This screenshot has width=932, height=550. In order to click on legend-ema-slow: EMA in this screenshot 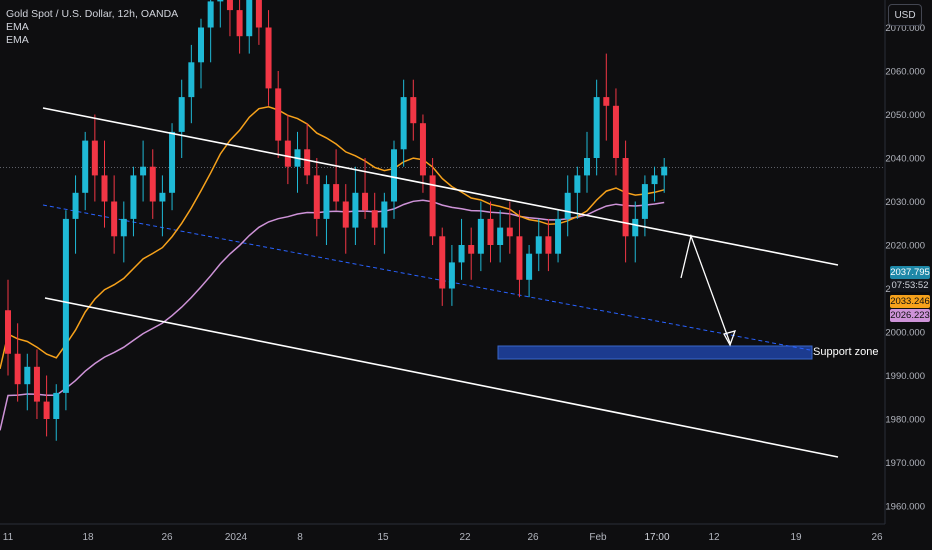, I will do `click(17, 40)`.